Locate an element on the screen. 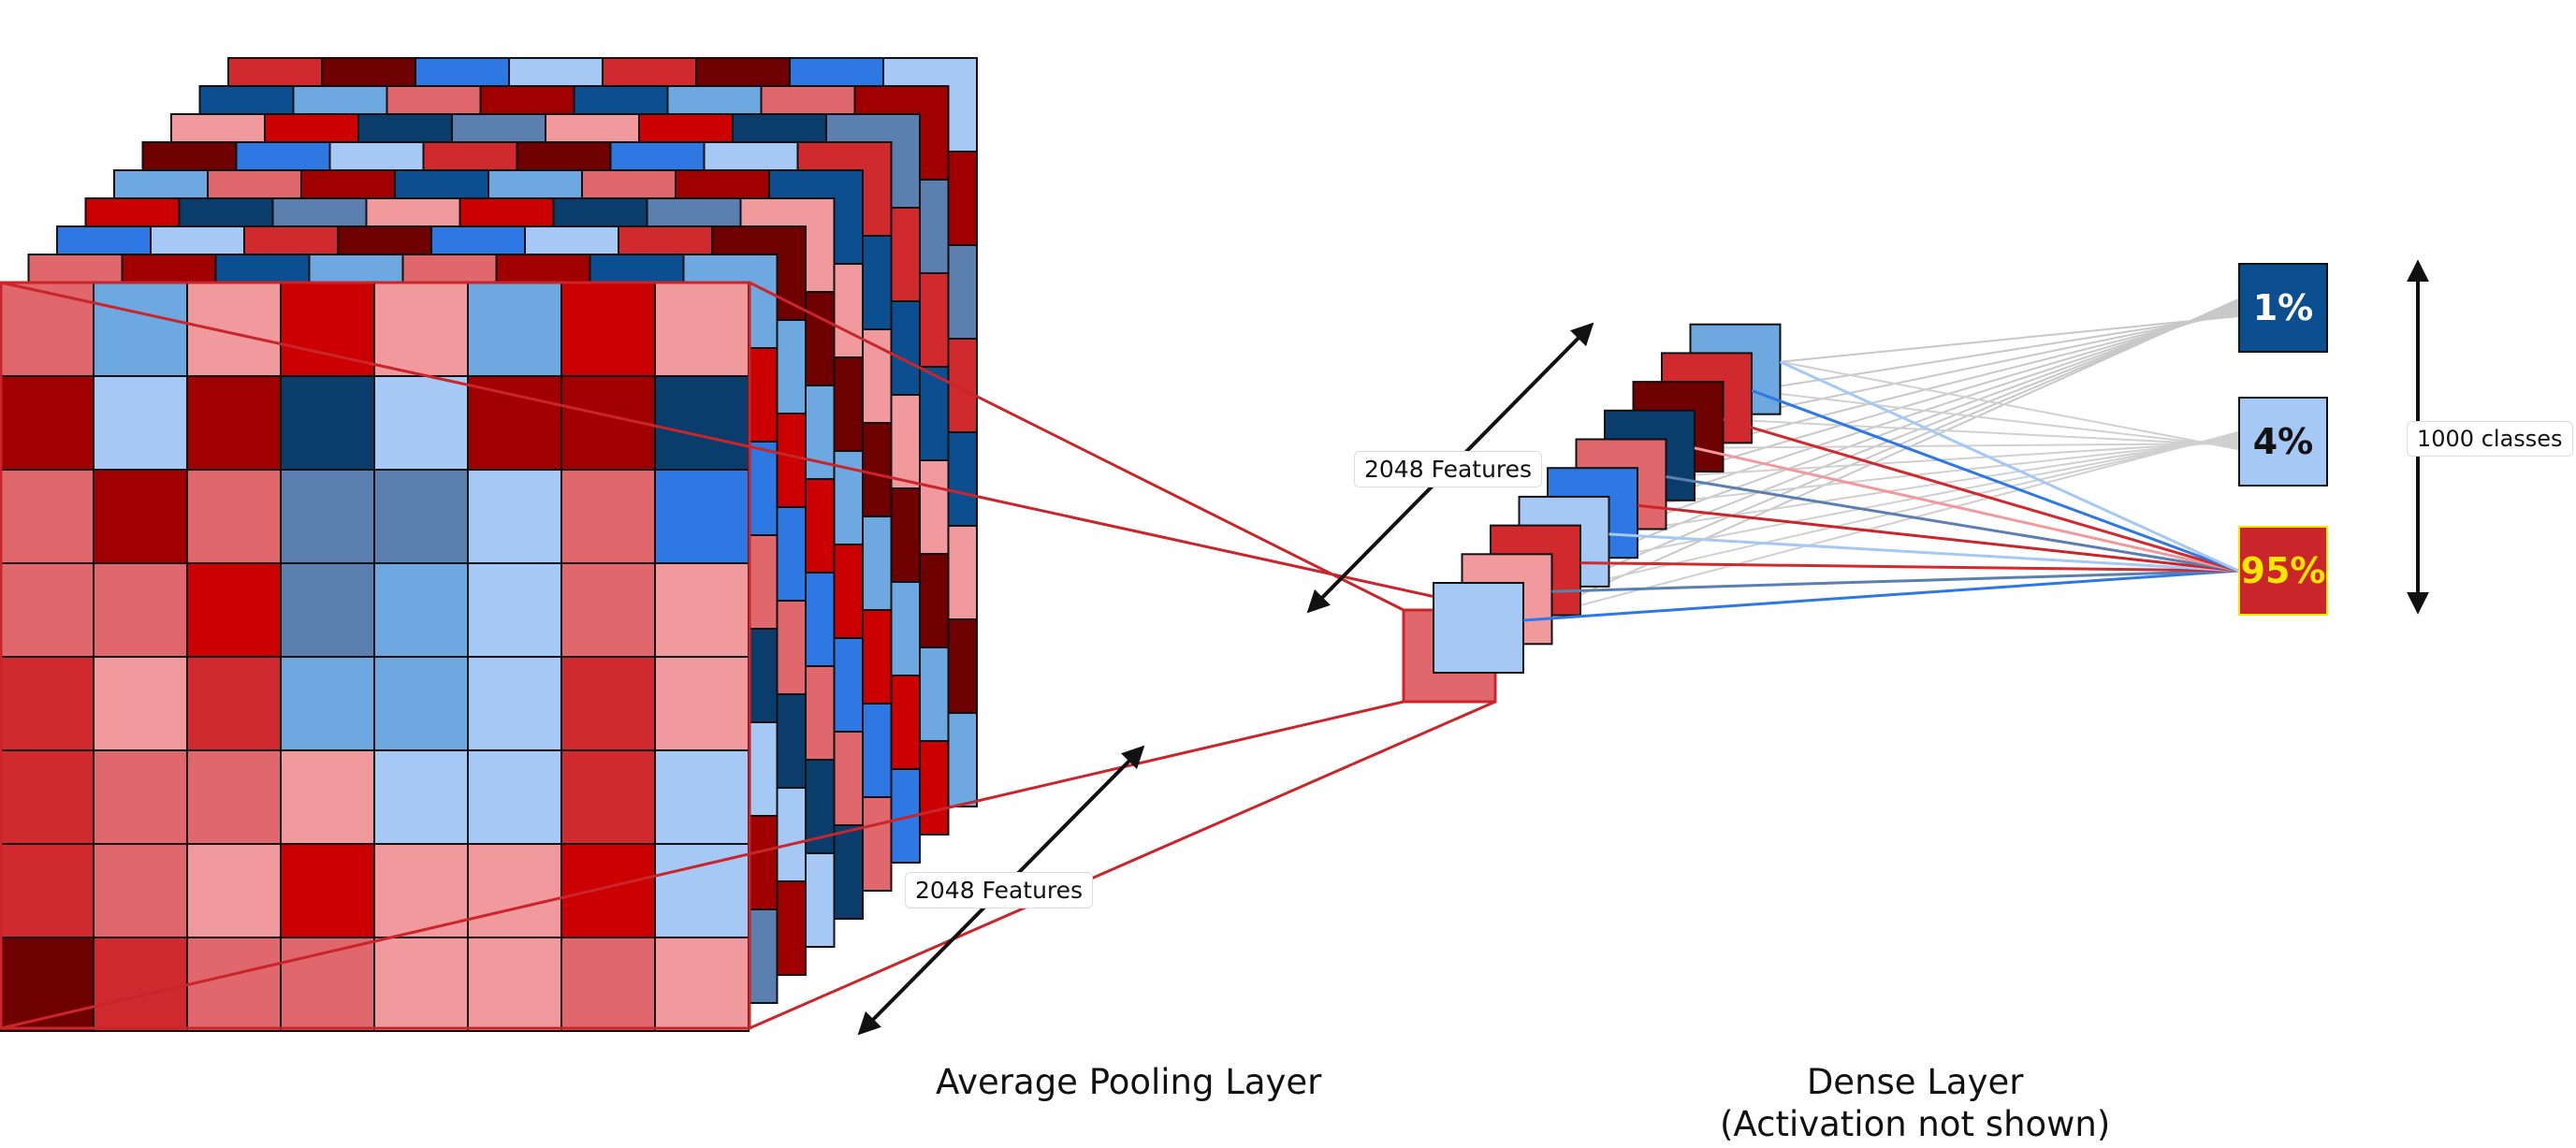  classes-label: 1000 classes is located at coordinates (2490, 439).